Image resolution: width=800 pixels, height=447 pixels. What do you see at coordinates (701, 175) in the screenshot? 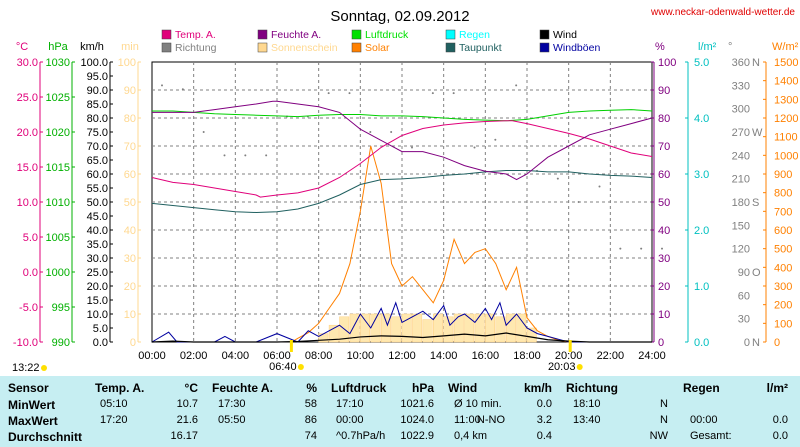
I see `axis-tick-label: 3.0` at bounding box center [701, 175].